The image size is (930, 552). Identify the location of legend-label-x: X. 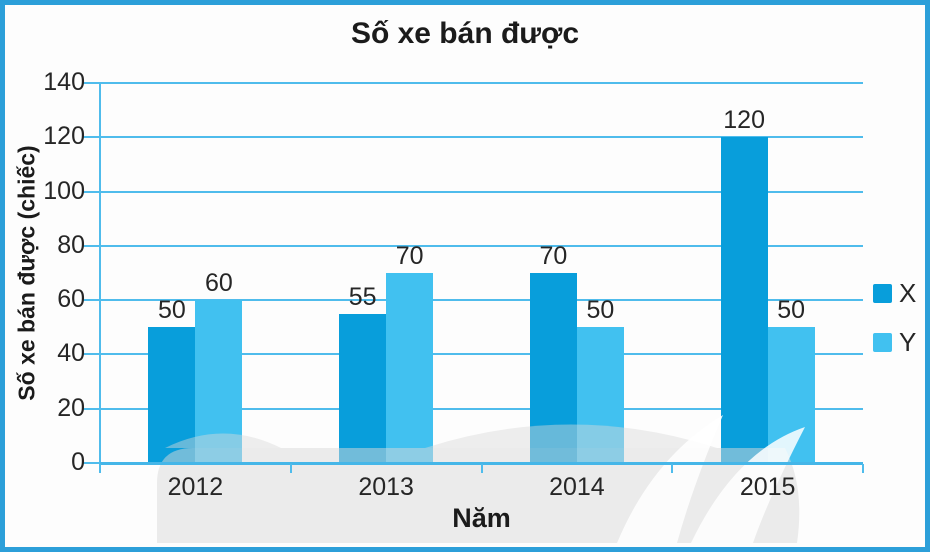
(908, 293).